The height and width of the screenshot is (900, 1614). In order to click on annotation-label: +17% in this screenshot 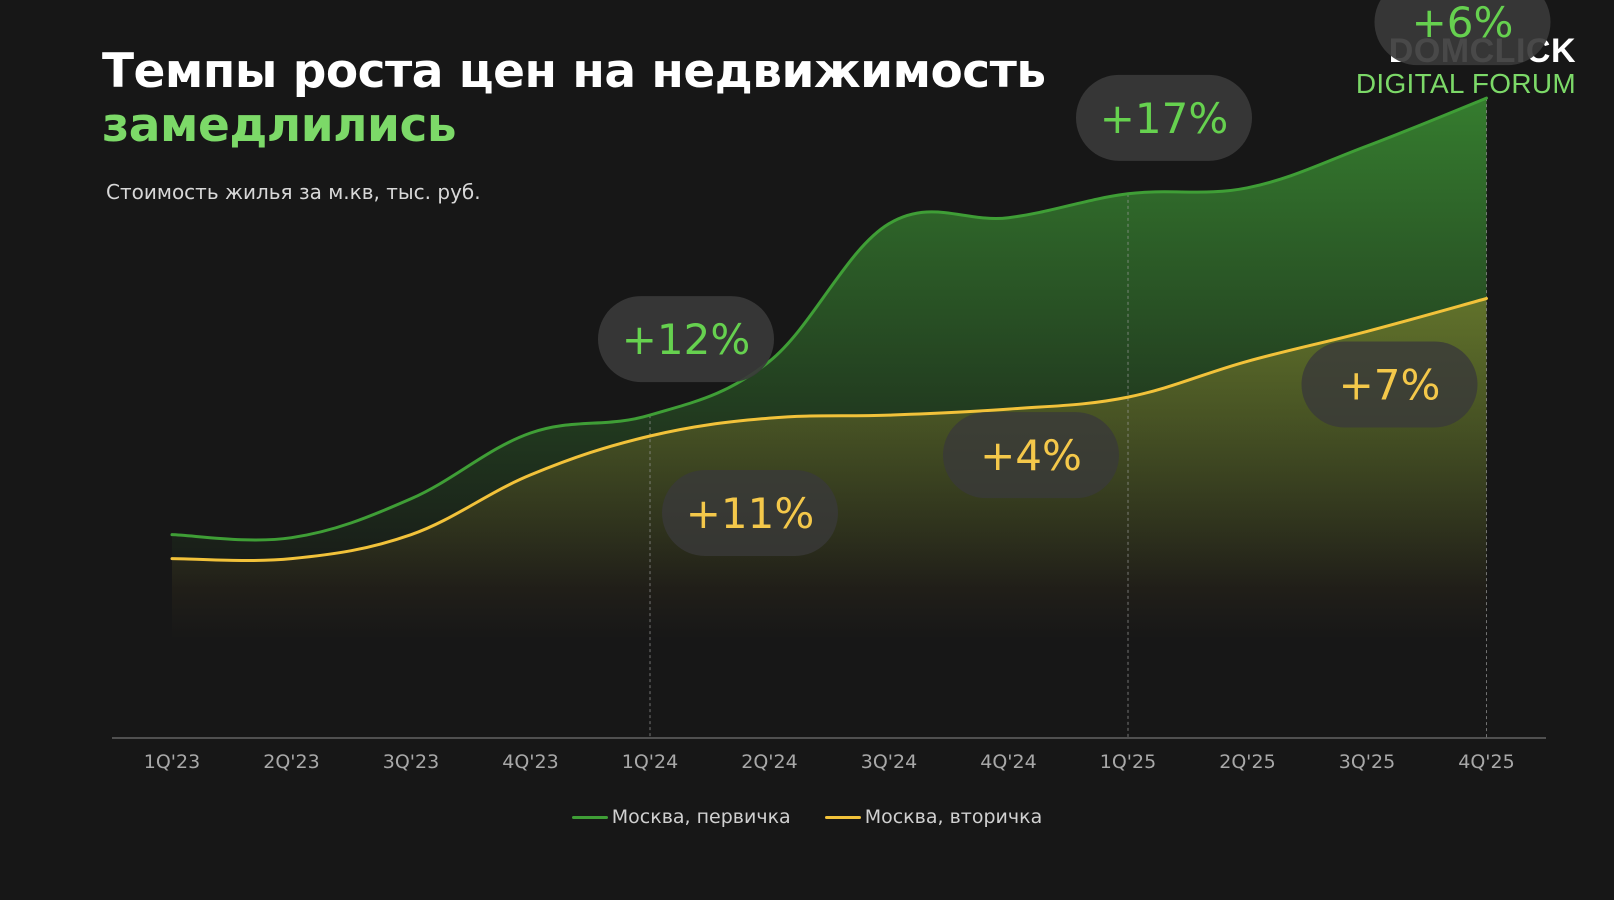, I will do `click(1164, 118)`.